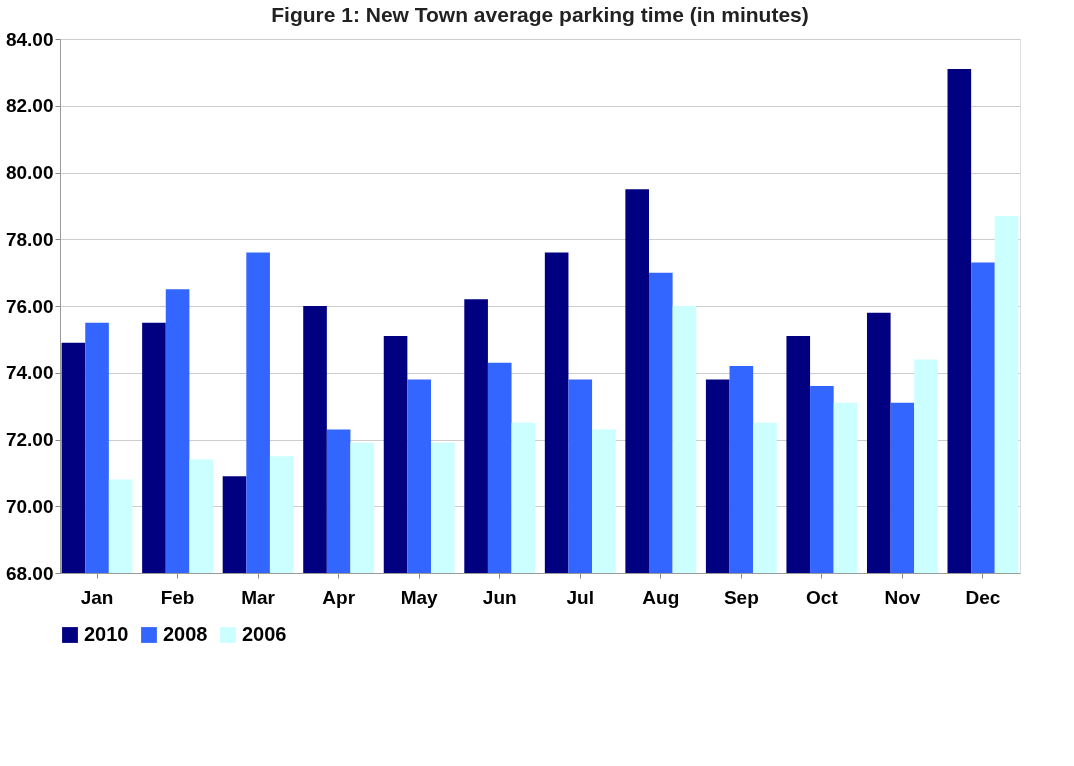 The image size is (1074, 766). Describe the element at coordinates (29, 306) in the screenshot. I see `y-tick-label: 76.00` at that location.